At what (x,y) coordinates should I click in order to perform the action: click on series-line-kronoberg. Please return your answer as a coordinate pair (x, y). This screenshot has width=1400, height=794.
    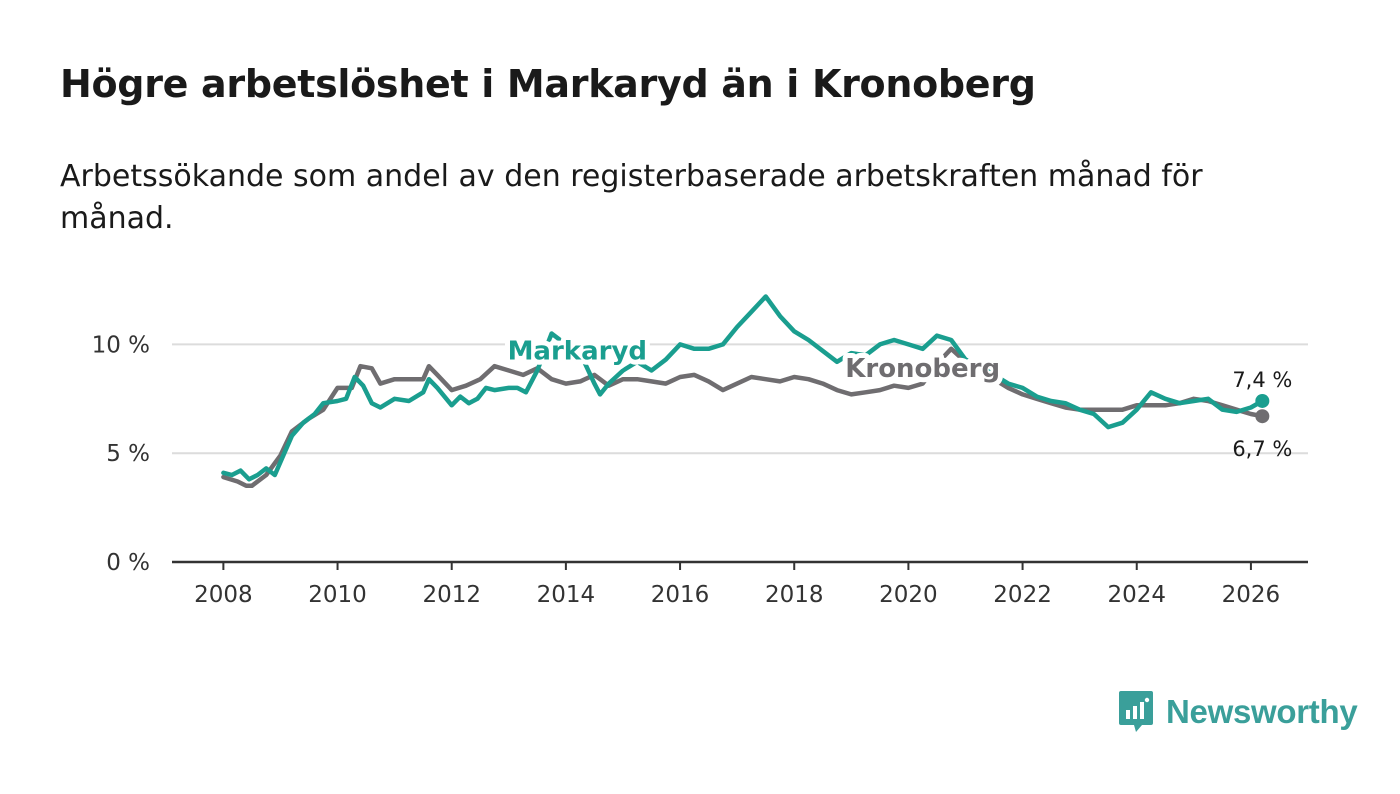
    Looking at the image, I should click on (743, 417).